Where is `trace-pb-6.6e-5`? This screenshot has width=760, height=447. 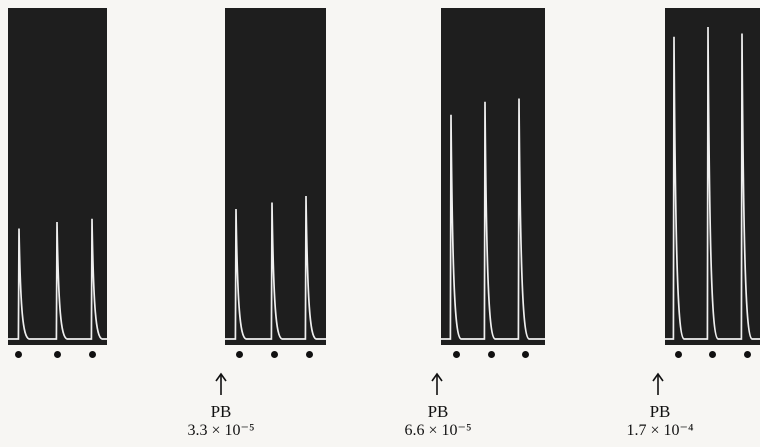 trace-pb-6.6e-5 is located at coordinates (493, 219).